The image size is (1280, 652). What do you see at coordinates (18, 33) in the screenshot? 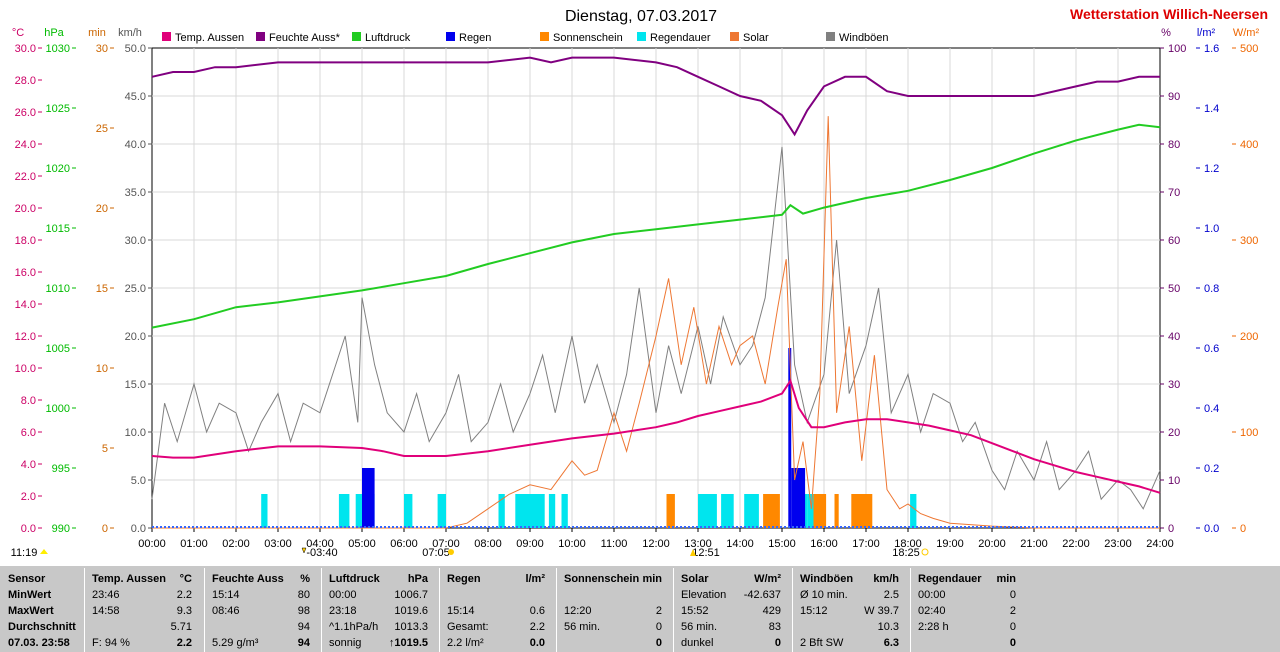
I see `axis-unit-left: °C` at bounding box center [18, 33].